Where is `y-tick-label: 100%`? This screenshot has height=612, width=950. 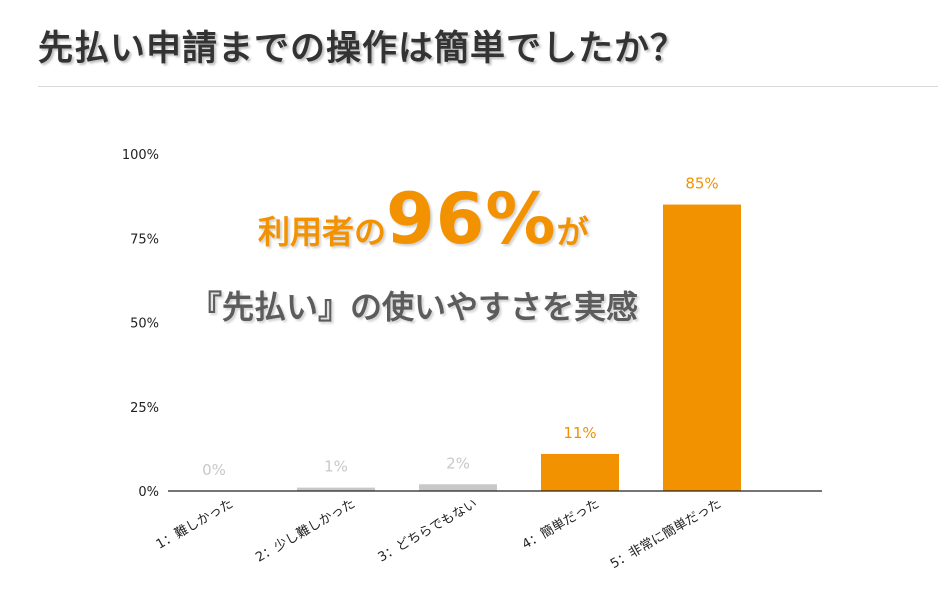
y-tick-label: 100% is located at coordinates (140, 155).